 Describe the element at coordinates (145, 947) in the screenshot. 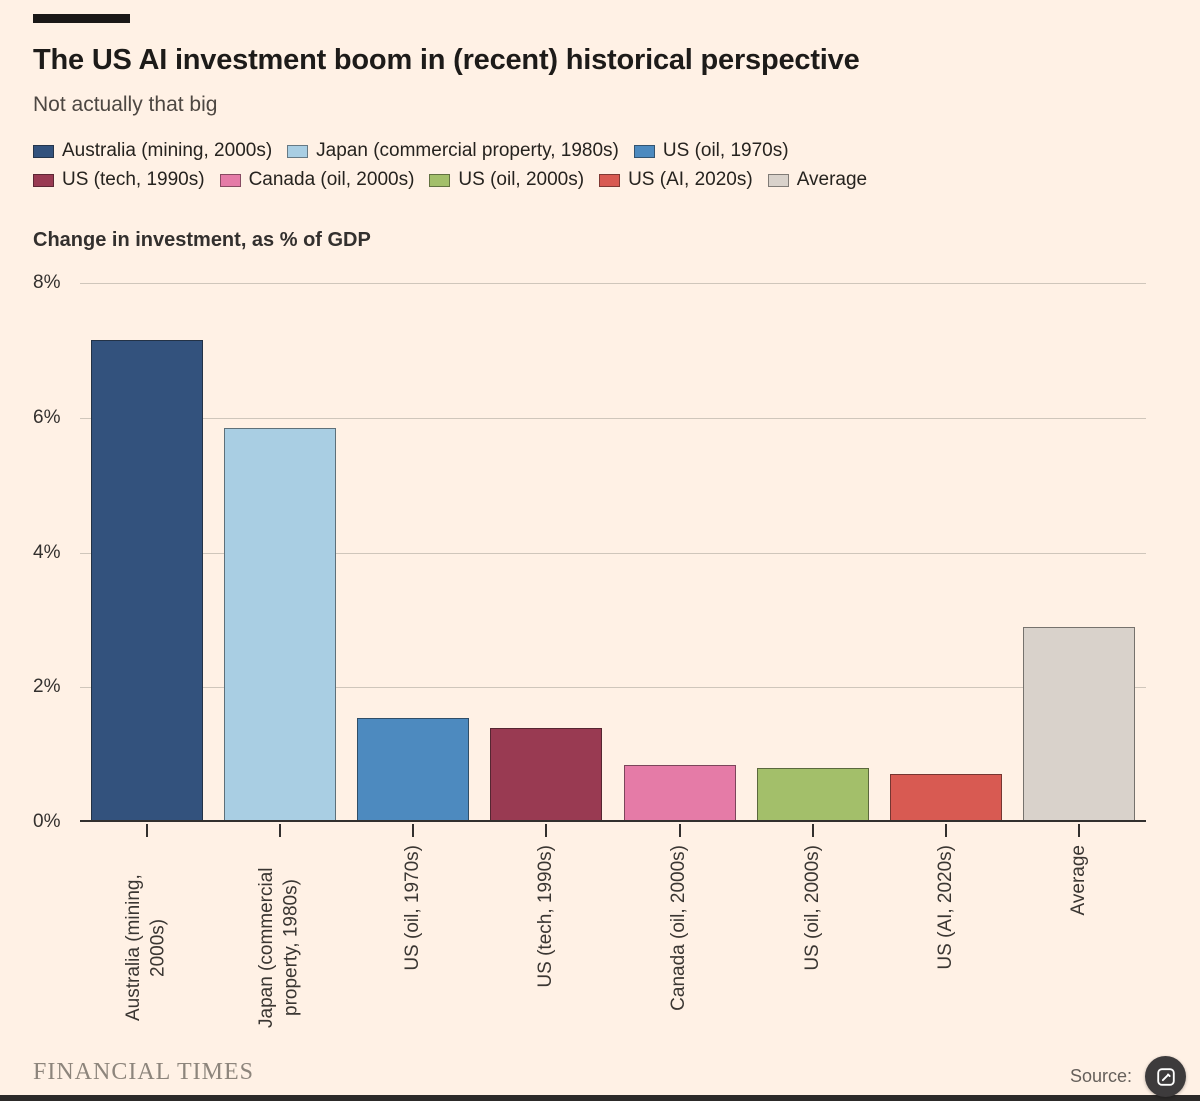

I see `x-axis-label: Australia (mining, 2000s)` at that location.